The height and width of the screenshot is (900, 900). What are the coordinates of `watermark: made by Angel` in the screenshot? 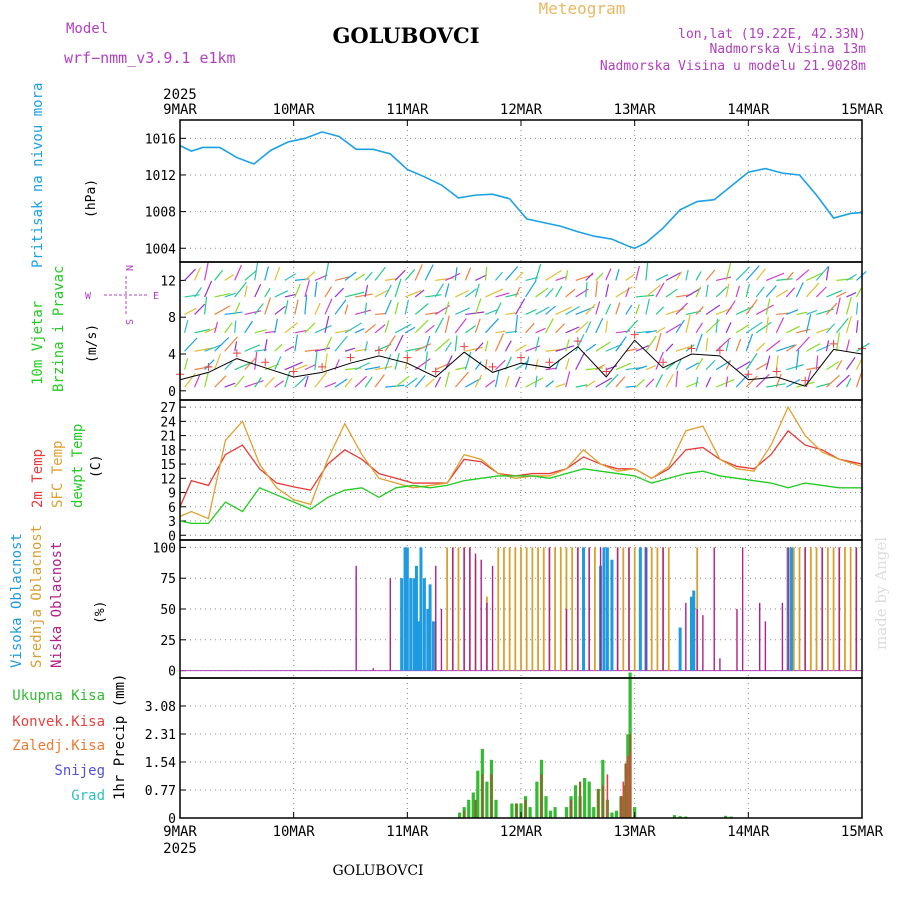 It's located at (881, 593).